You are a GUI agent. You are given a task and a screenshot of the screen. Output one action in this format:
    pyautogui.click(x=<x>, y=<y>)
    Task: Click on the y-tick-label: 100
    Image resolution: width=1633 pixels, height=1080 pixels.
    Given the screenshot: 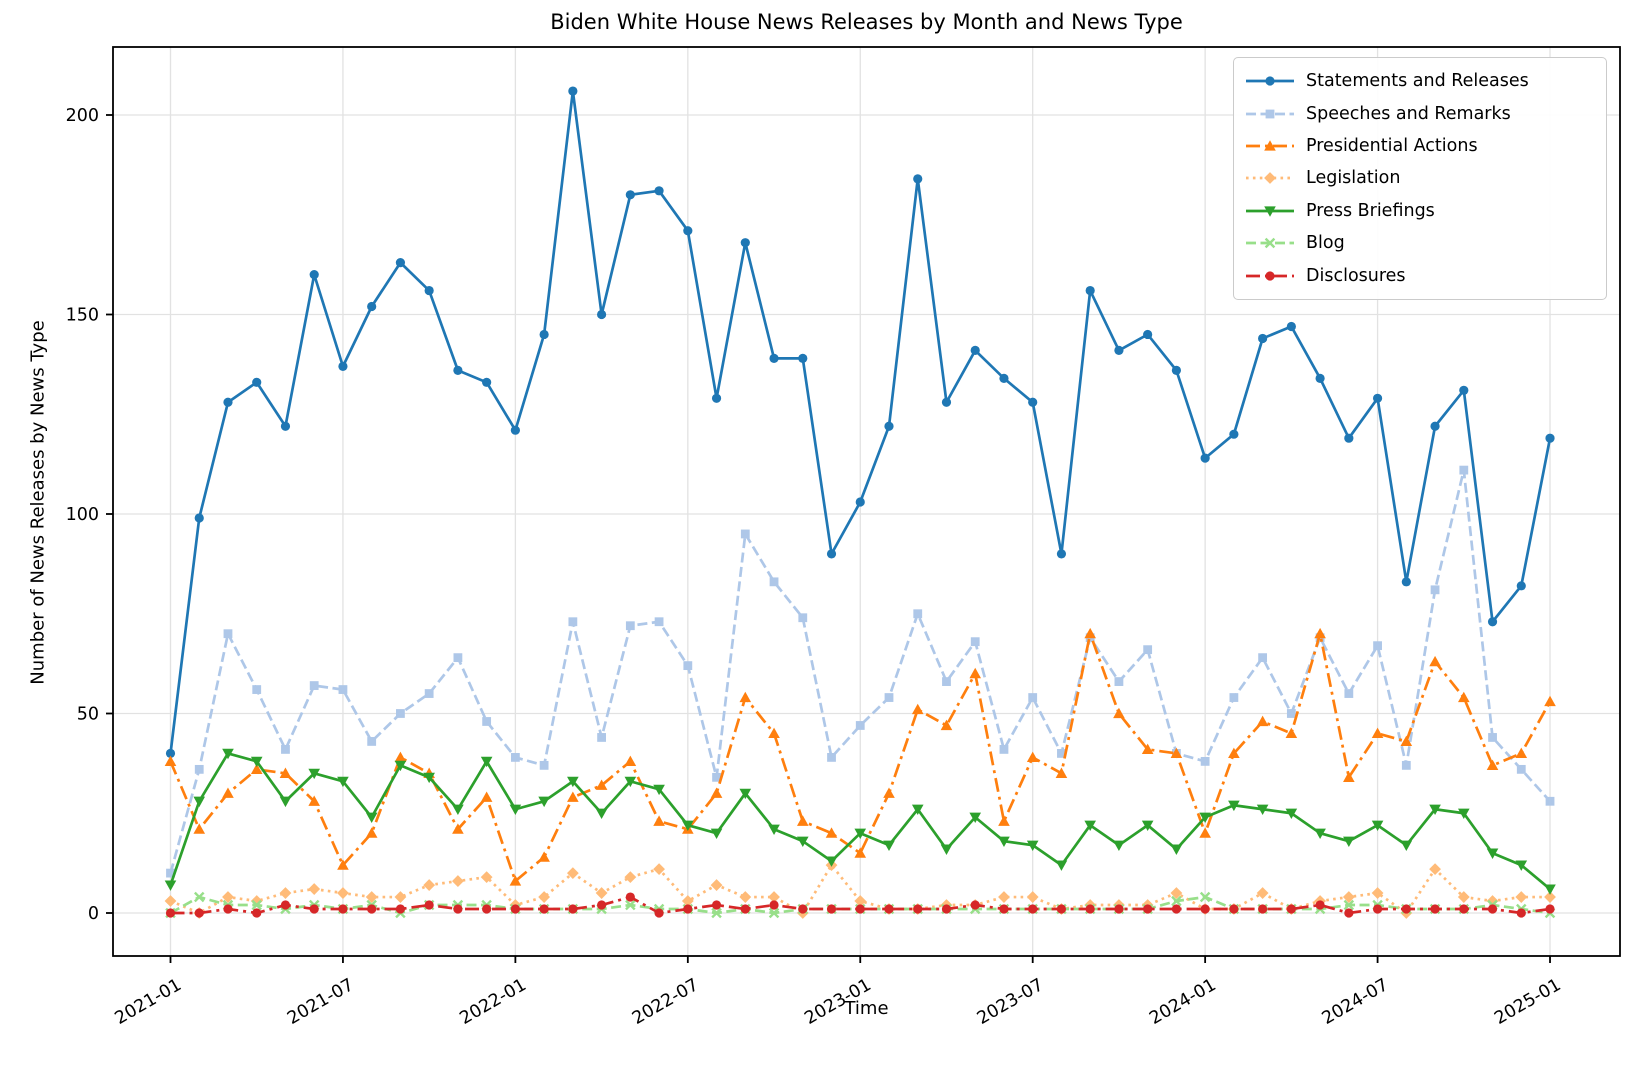 What is the action you would take?
    pyautogui.click(x=82, y=515)
    